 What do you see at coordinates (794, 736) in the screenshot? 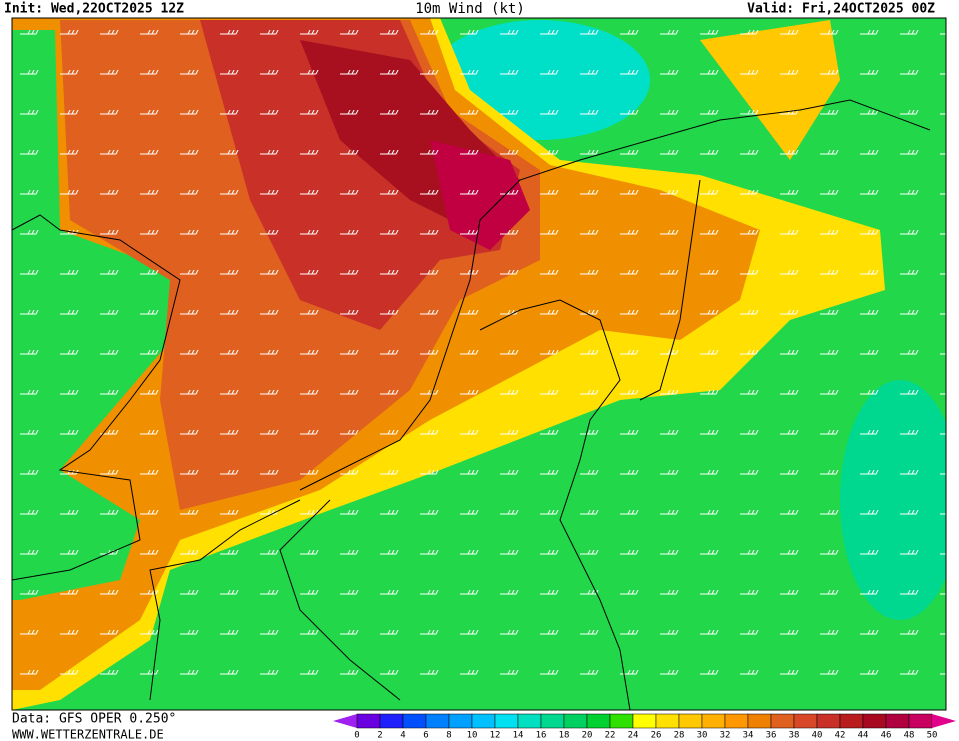
I see `colorbar-label: 38` at bounding box center [794, 736].